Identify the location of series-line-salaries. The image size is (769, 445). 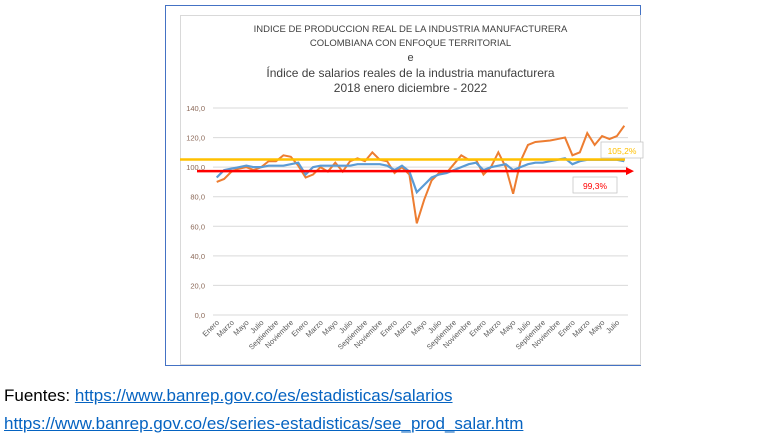
(420, 176).